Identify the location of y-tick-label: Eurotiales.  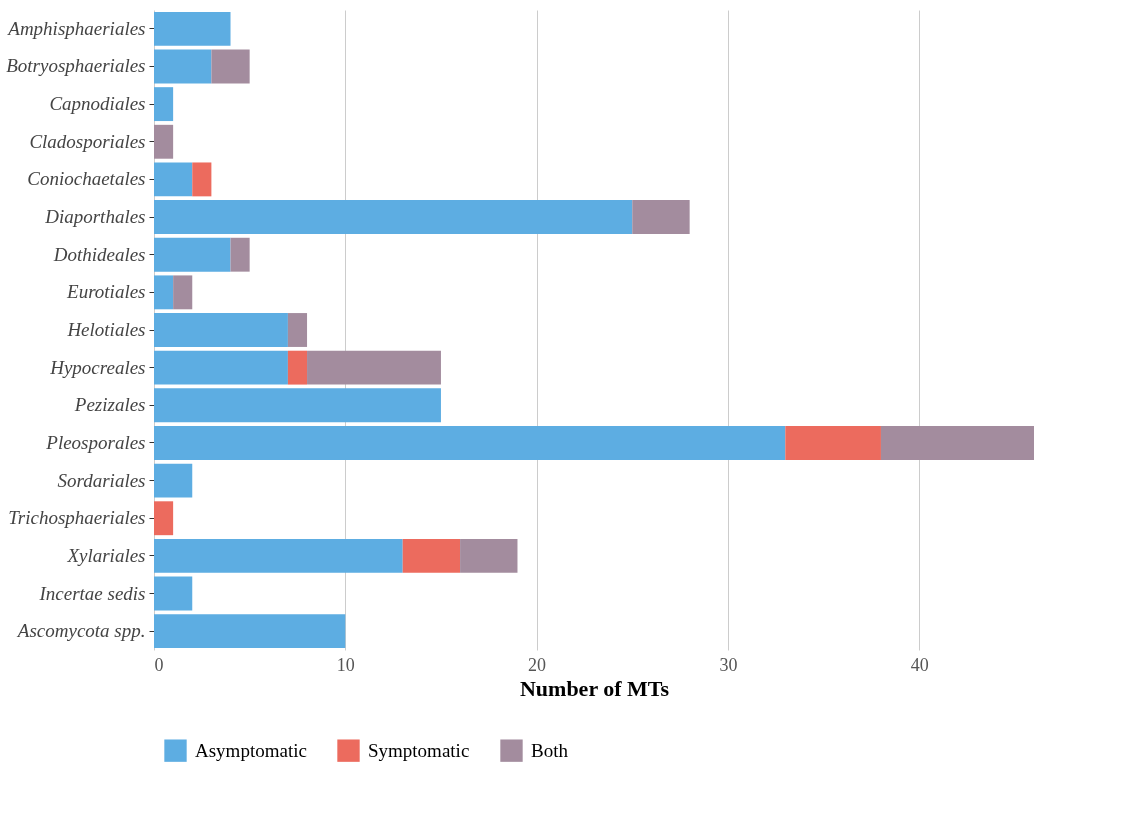
(106, 292).